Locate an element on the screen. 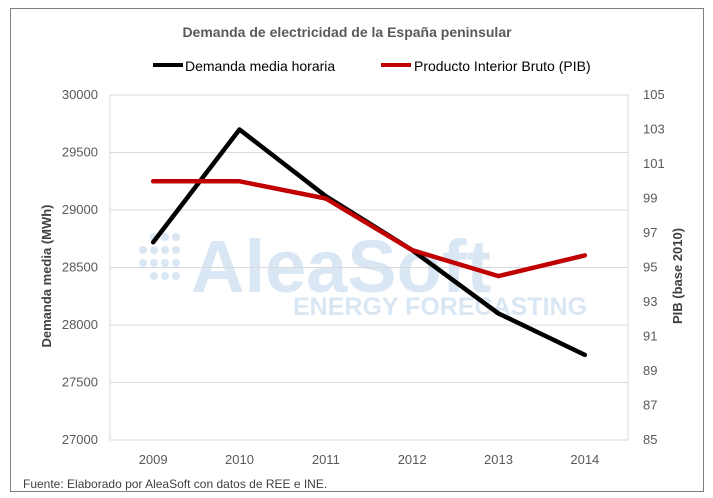 The width and height of the screenshot is (713, 498). legend-label-pib: Producto Interior Bruto (PIB) is located at coordinates (502, 66).